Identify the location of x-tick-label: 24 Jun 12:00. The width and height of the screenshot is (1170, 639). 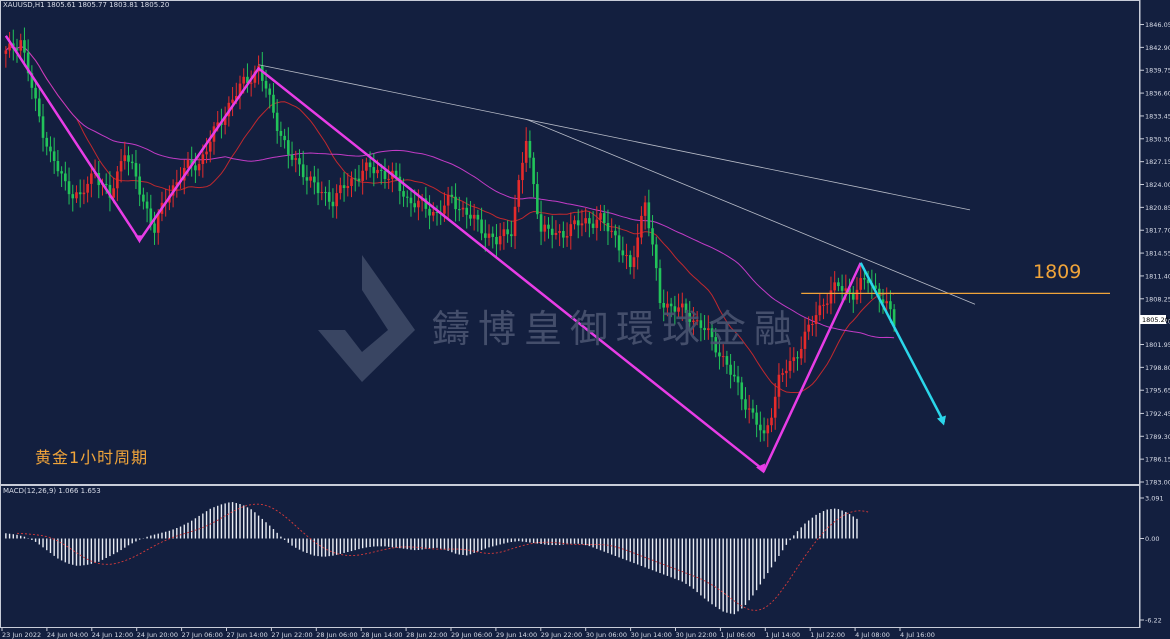
(112, 635).